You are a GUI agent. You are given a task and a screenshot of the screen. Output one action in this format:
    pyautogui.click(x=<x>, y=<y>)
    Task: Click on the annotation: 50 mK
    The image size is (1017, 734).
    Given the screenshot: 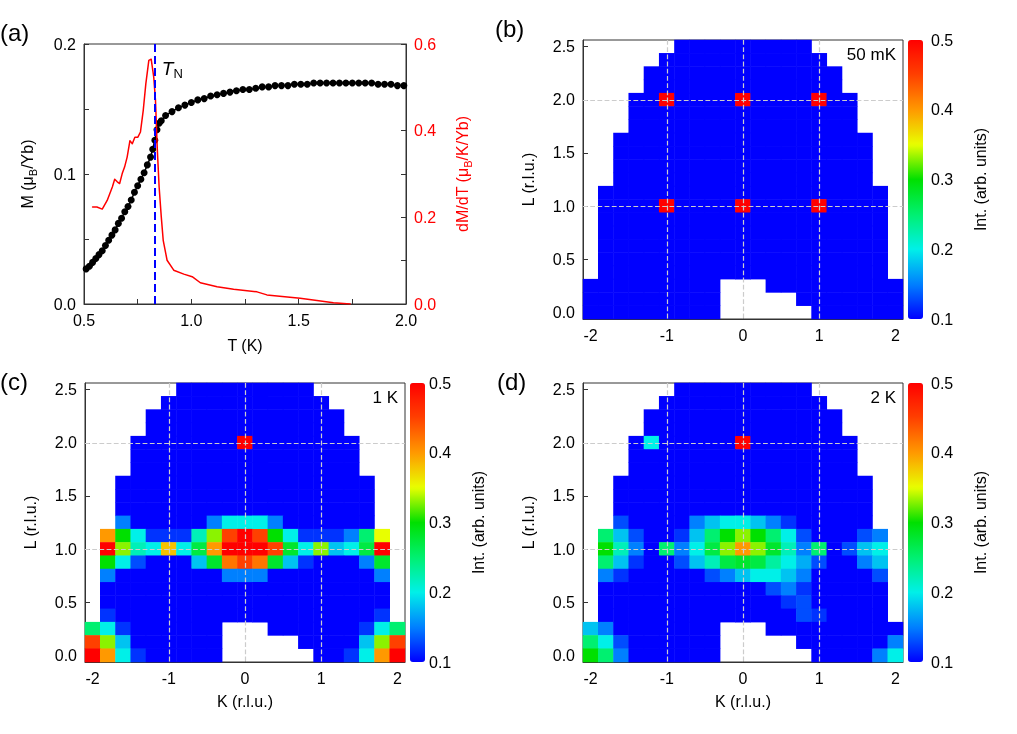 What is the action you would take?
    pyautogui.click(x=871, y=54)
    